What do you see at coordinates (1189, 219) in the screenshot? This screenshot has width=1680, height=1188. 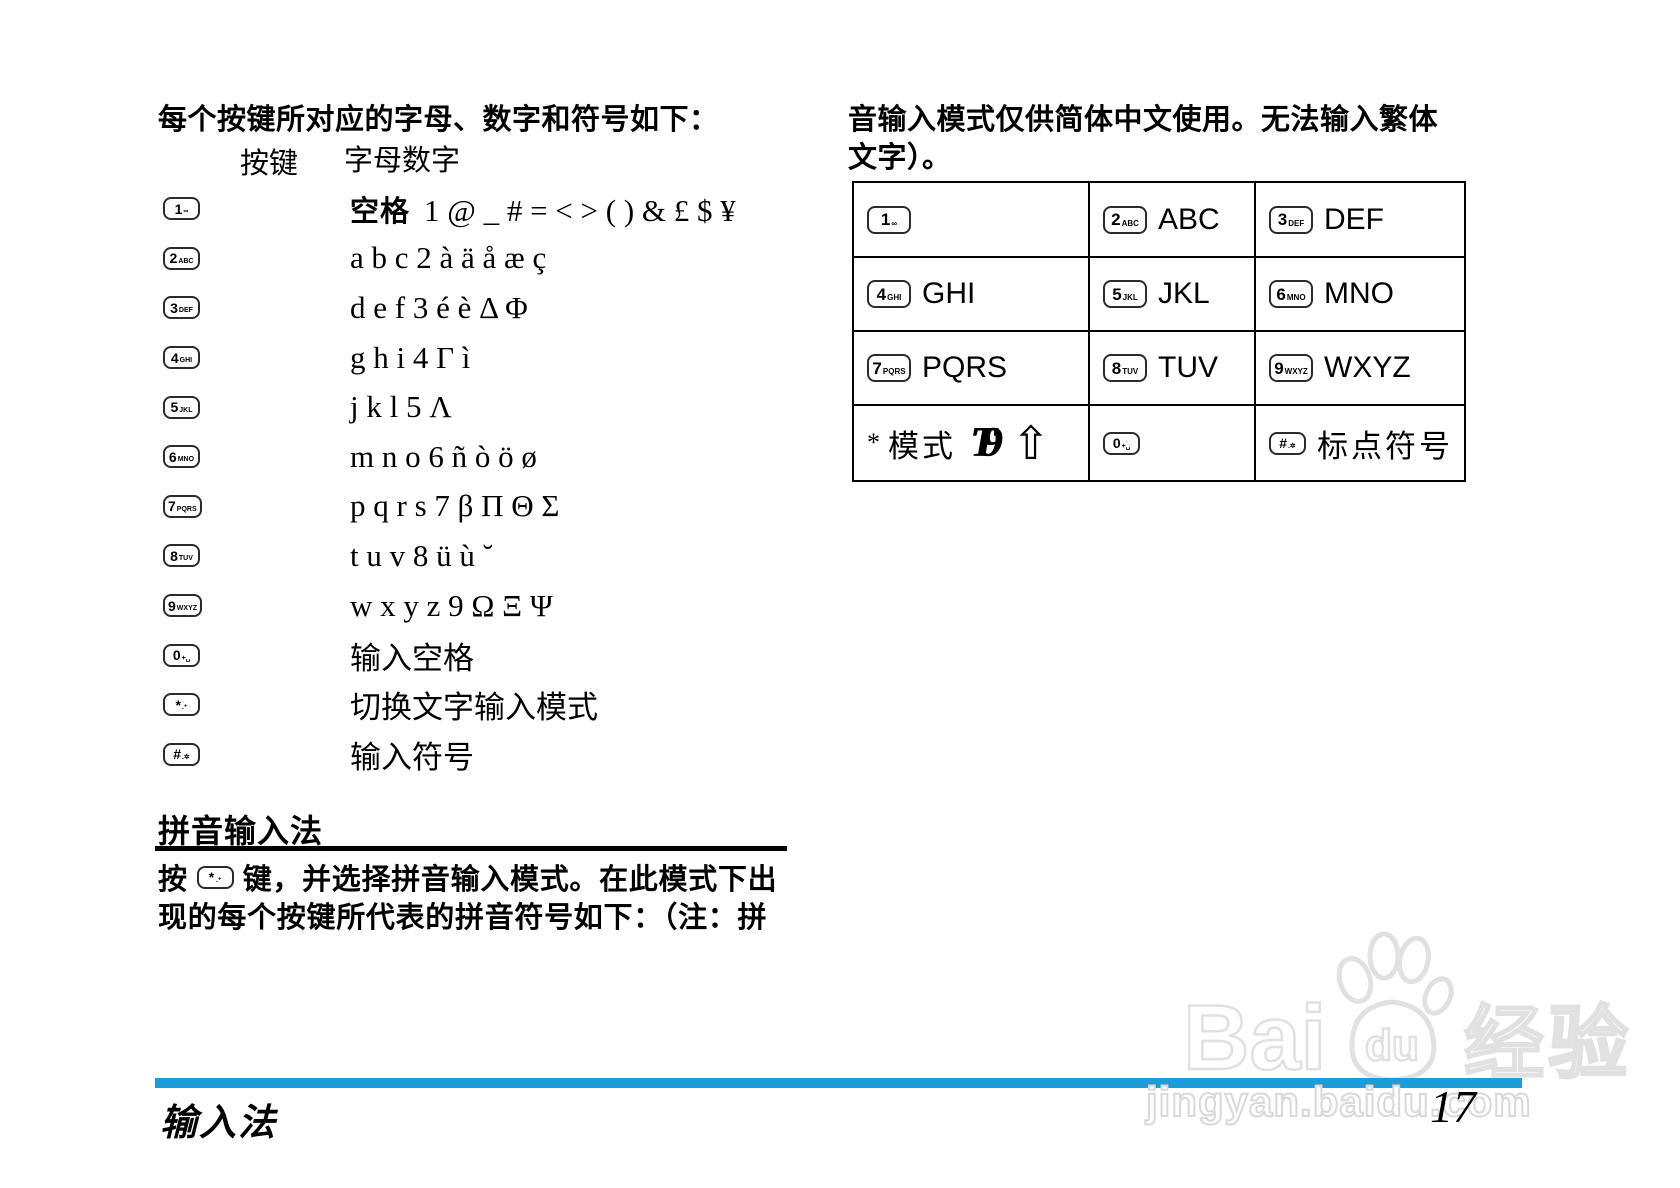 I see `cell-label: ABC` at bounding box center [1189, 219].